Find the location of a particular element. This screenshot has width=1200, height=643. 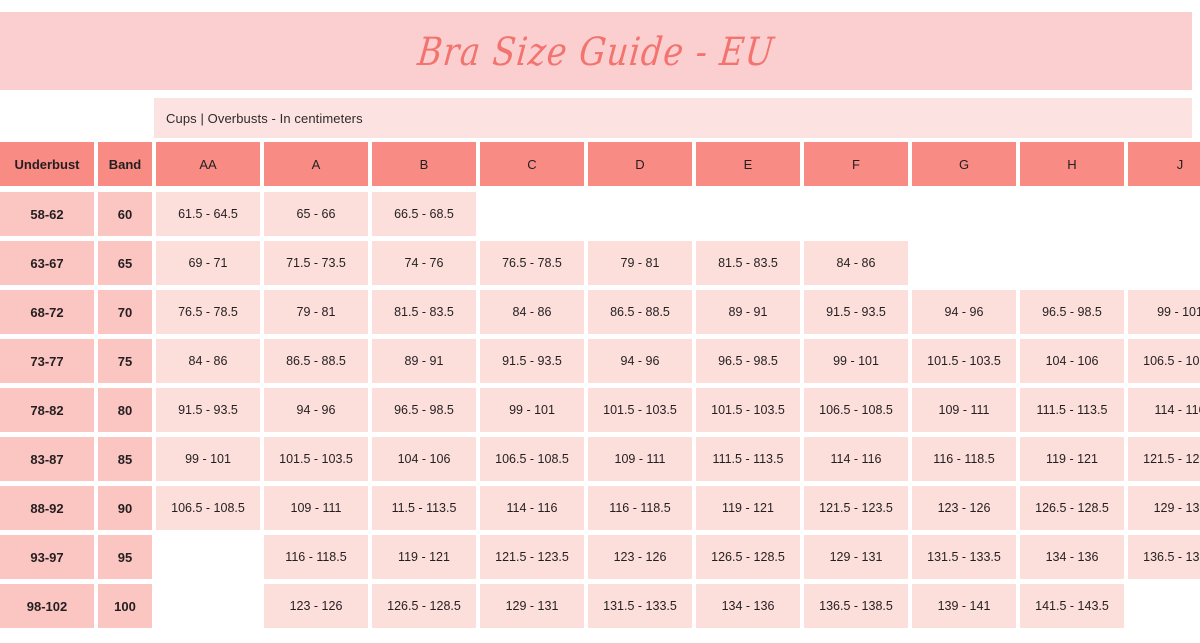

column-header-f: F is located at coordinates (856, 164).